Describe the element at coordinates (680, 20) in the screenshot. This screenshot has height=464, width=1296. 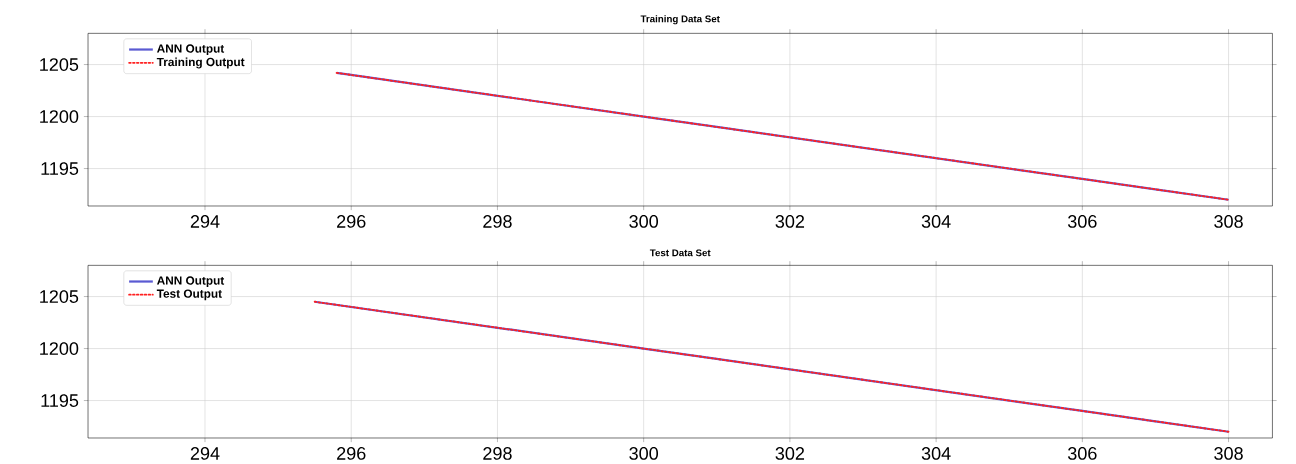
I see `chart-title: Training Data Set` at that location.